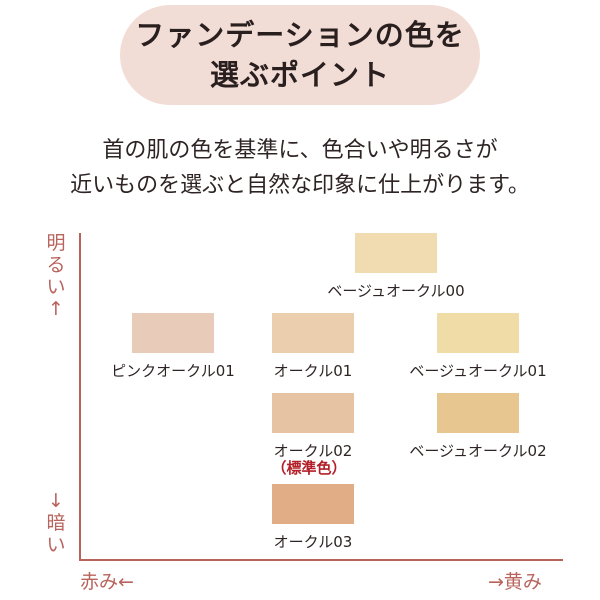 This screenshot has width=600, height=600. I want to click on title-line-1: ファンデーションの色を, so click(300, 35).